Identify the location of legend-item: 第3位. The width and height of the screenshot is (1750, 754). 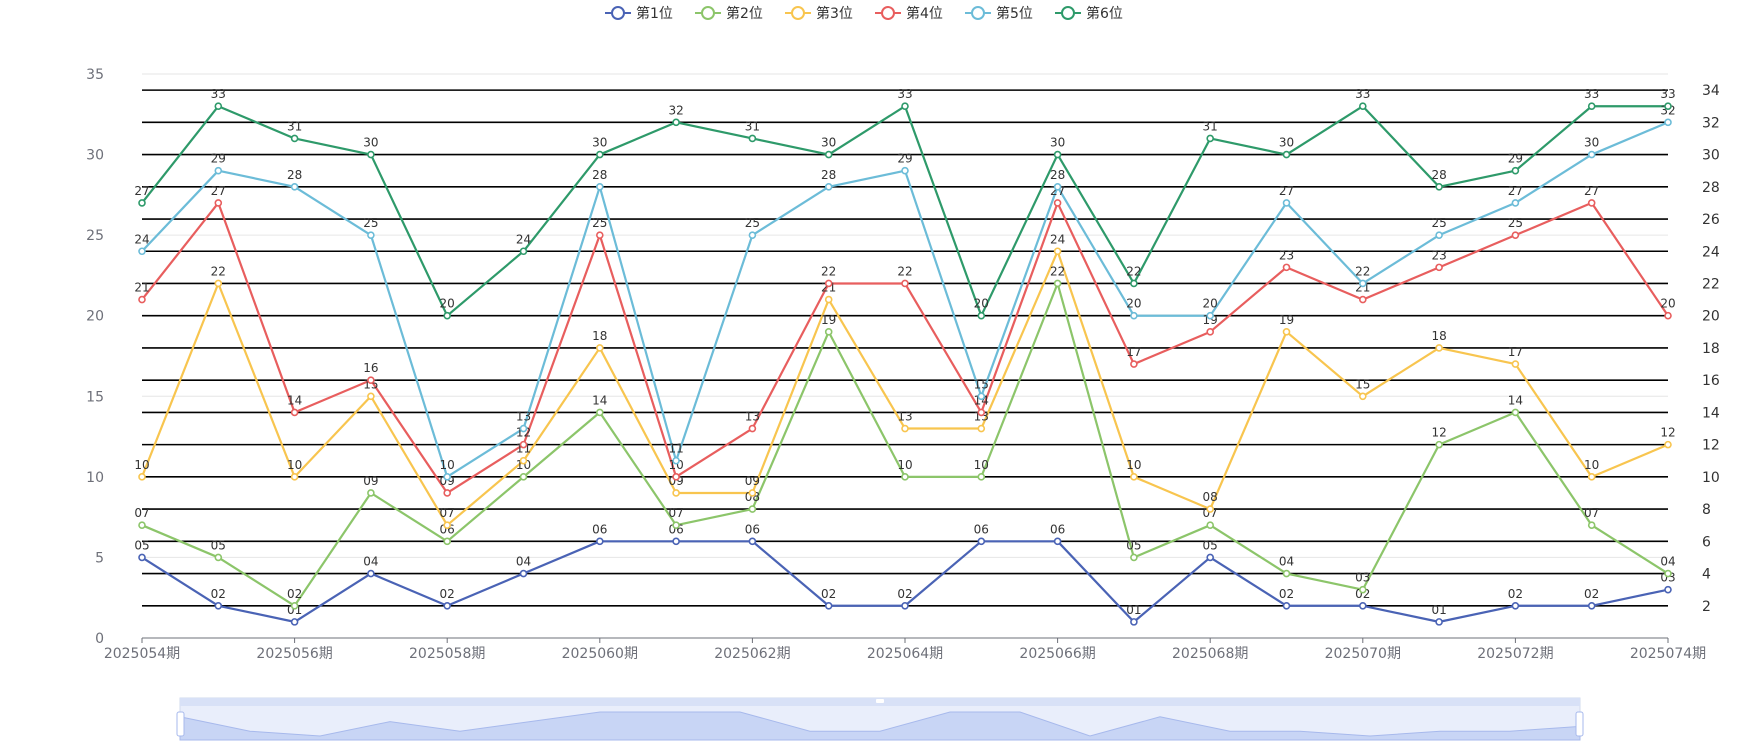
(819, 13).